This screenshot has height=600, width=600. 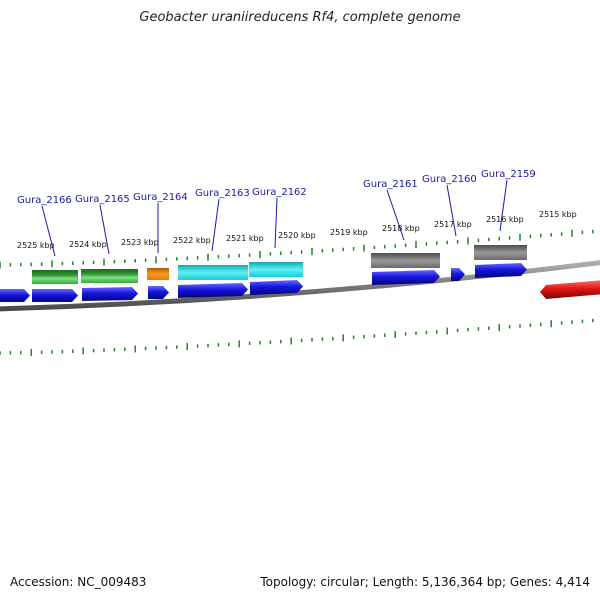 What do you see at coordinates (558, 214) in the screenshot?
I see `kbp-label: 2515 kbp` at bounding box center [558, 214].